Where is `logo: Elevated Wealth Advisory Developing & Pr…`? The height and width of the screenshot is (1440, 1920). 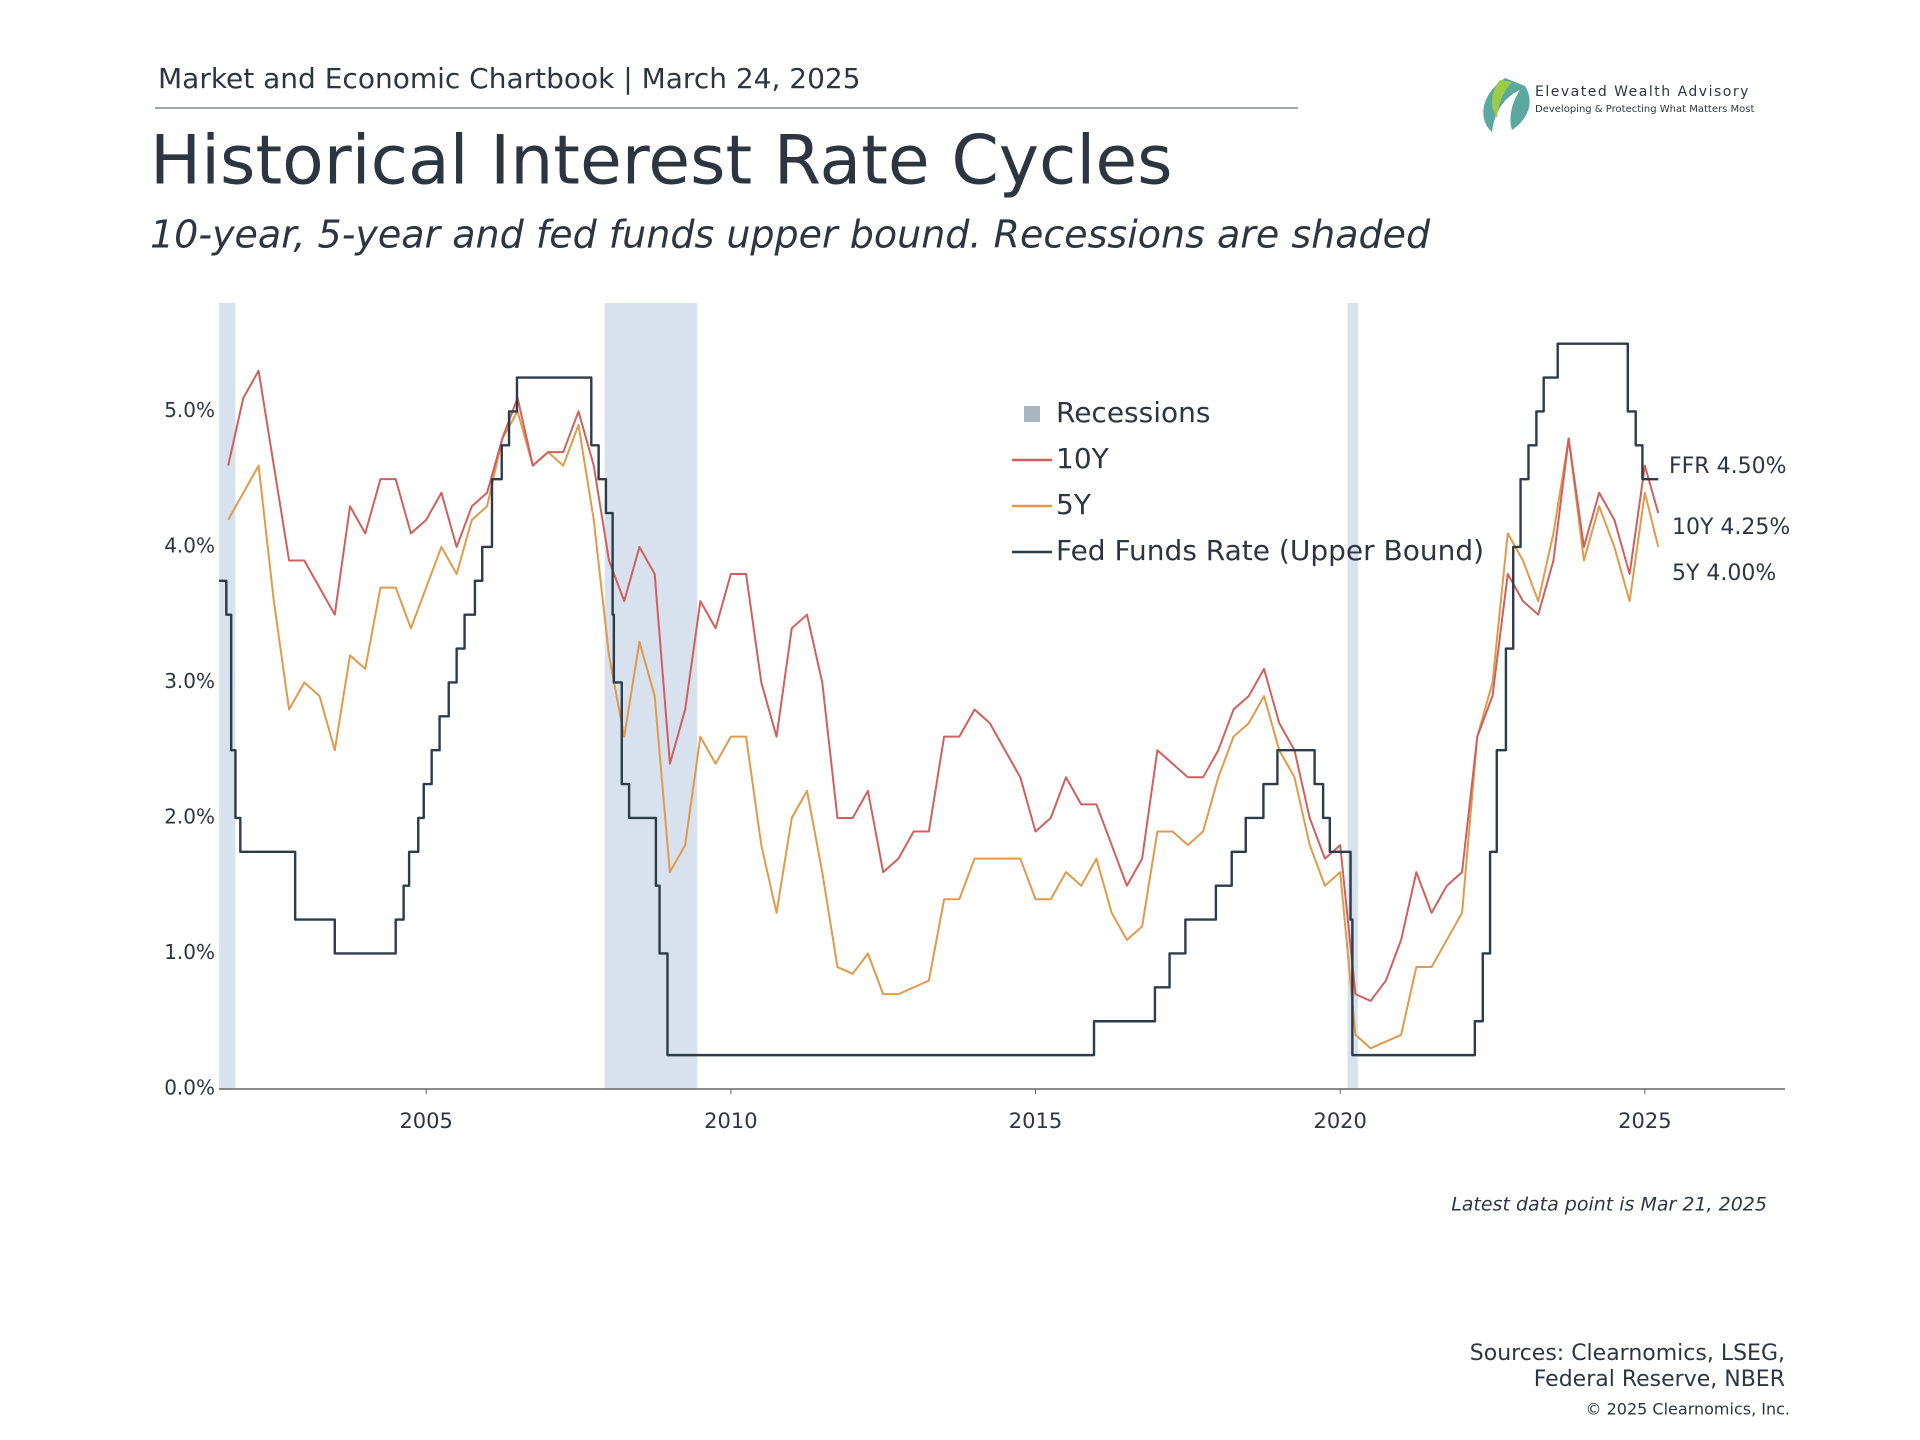 logo: Elevated Wealth Advisory Developing & Pr… is located at coordinates (1618, 105).